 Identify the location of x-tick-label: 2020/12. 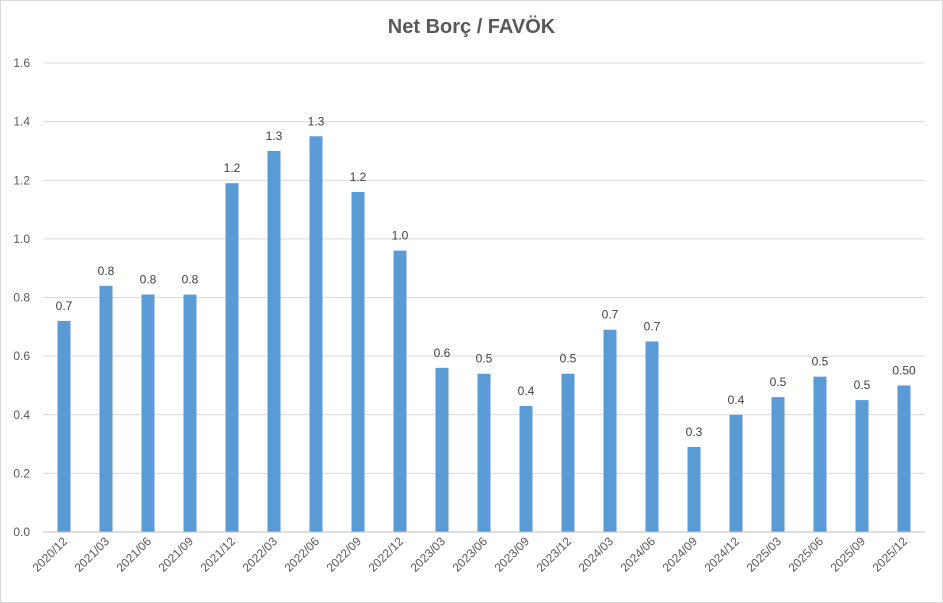
(50, 554).